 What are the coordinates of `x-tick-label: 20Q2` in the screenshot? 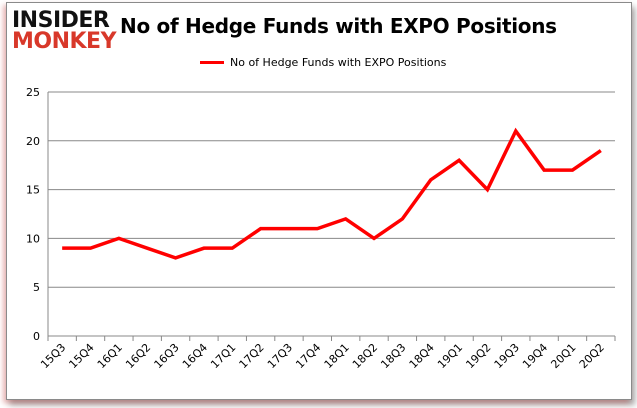 It's located at (592, 356).